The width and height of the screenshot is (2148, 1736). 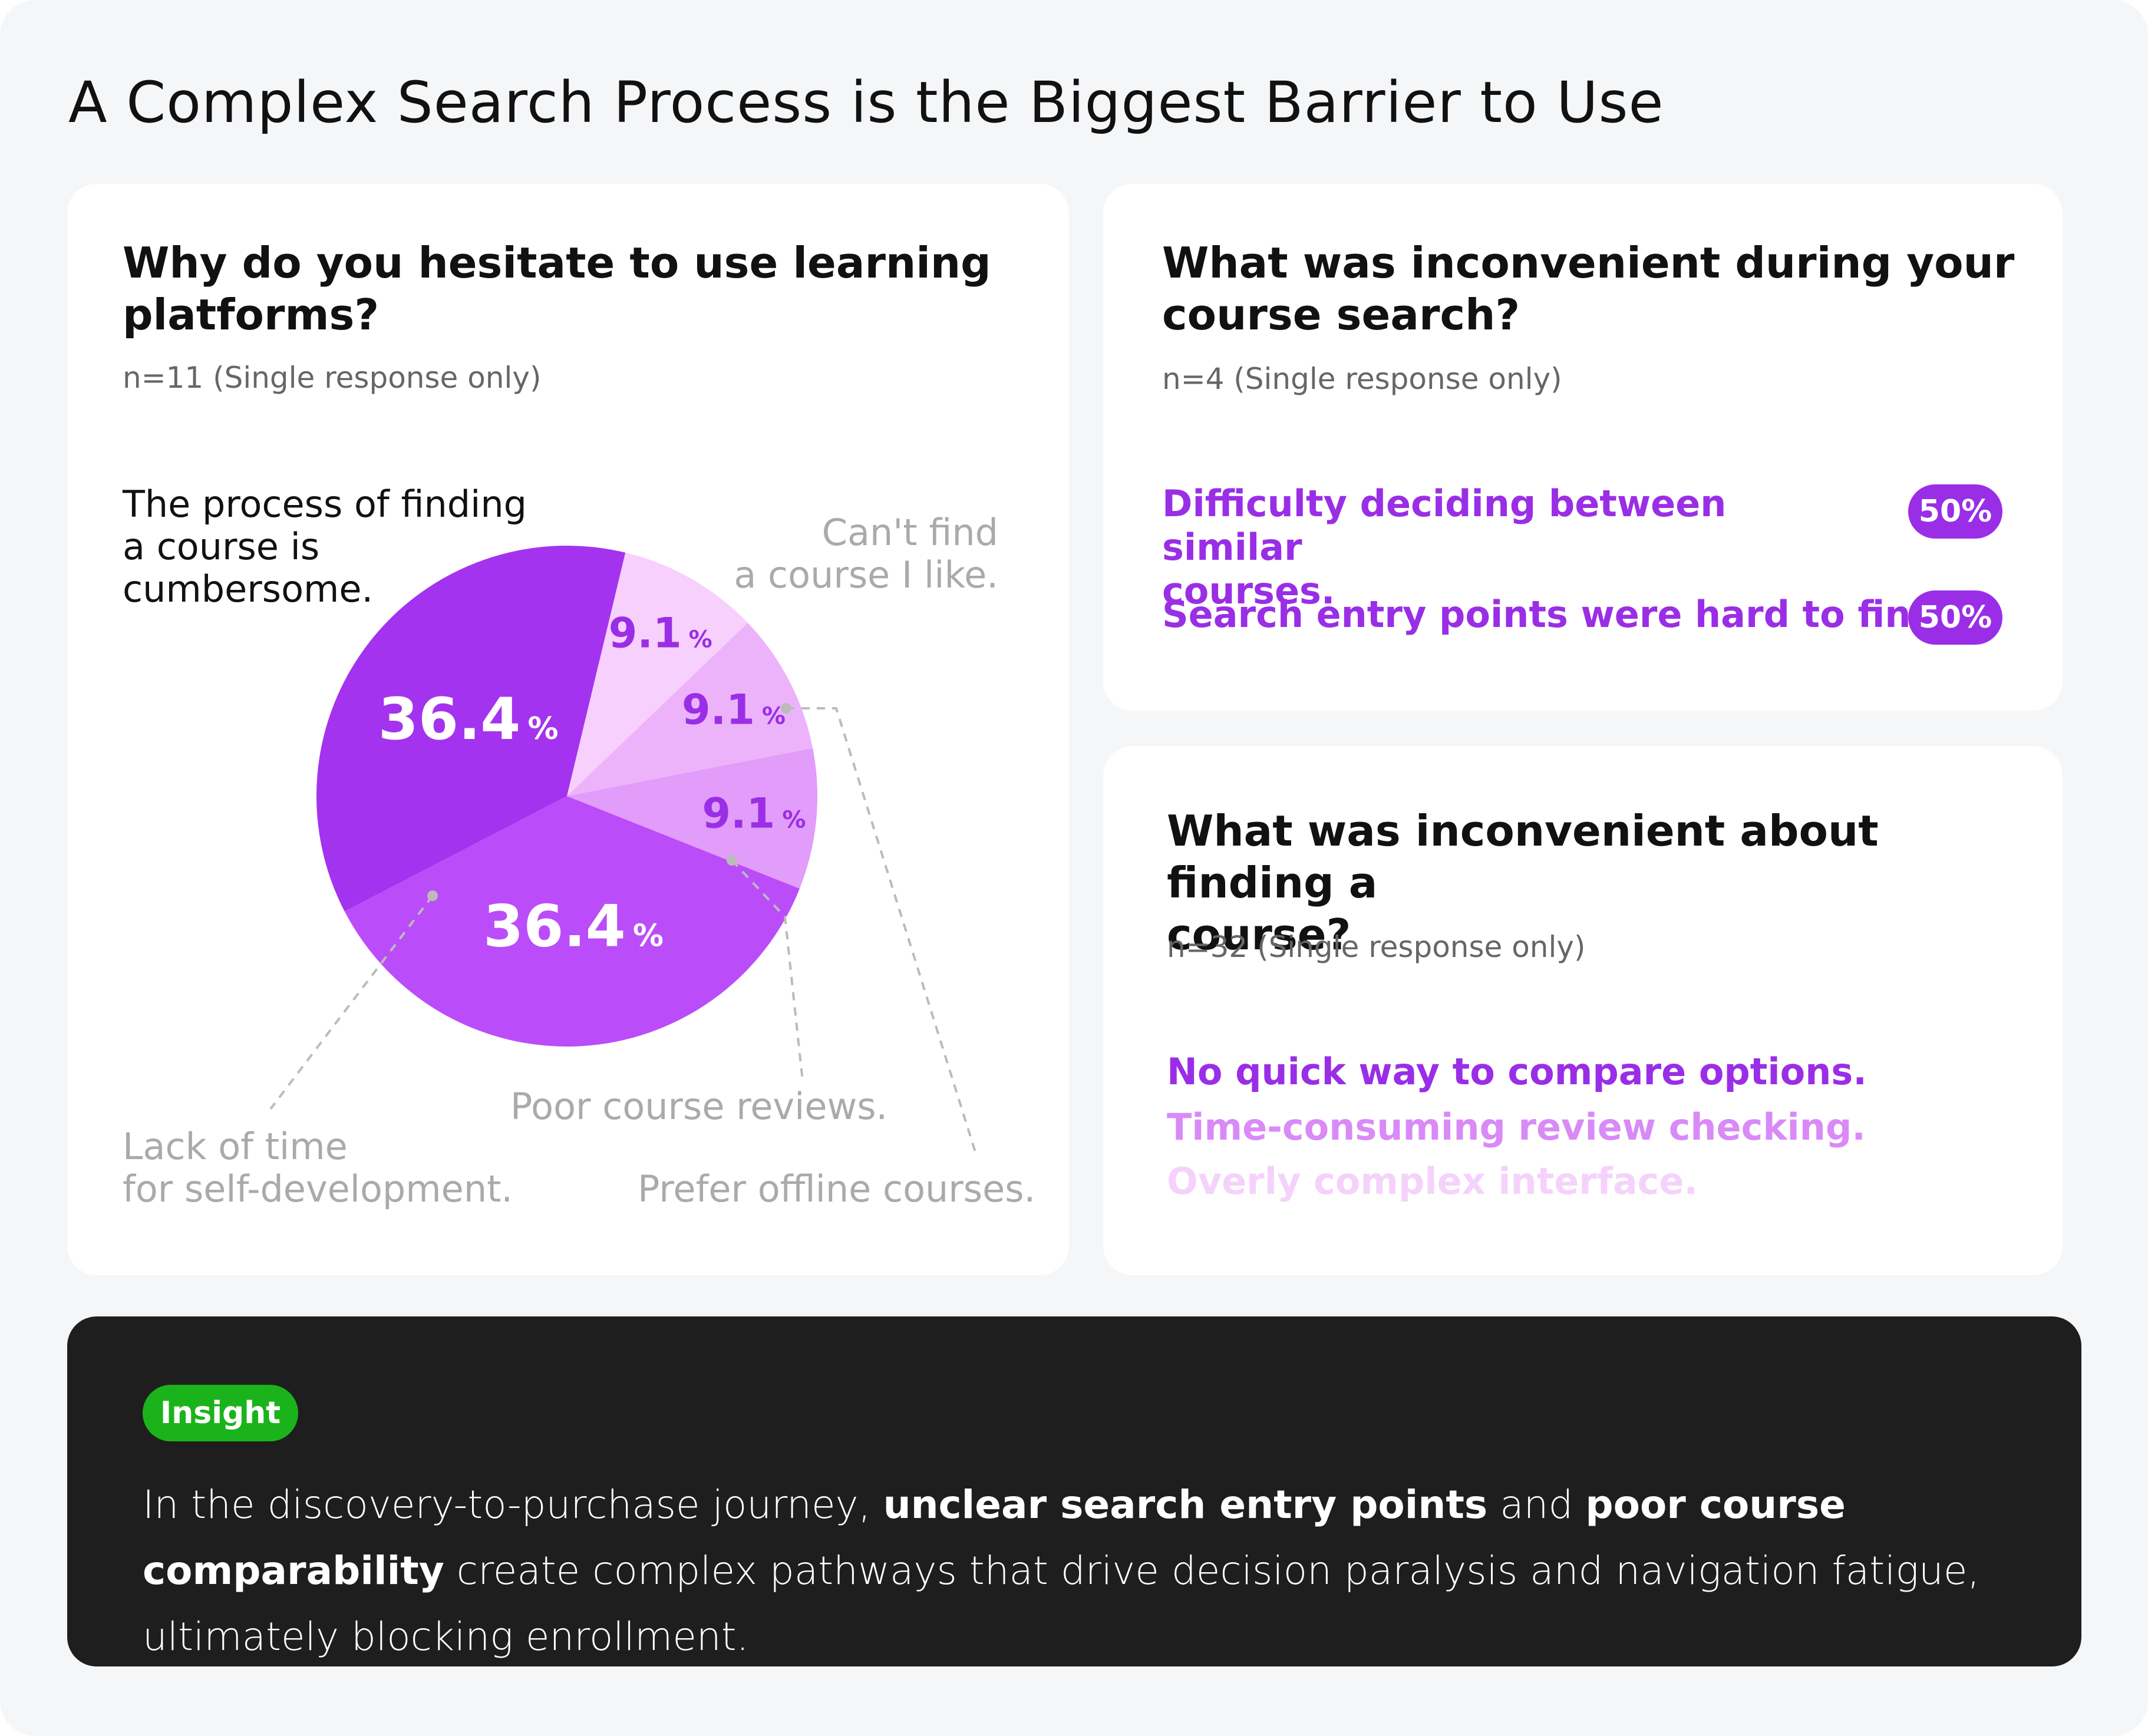 I want to click on pie-chart: 9.1 % 9.1 % 9.1 % 36.4 % 36.4%, so click(x=623, y=850).